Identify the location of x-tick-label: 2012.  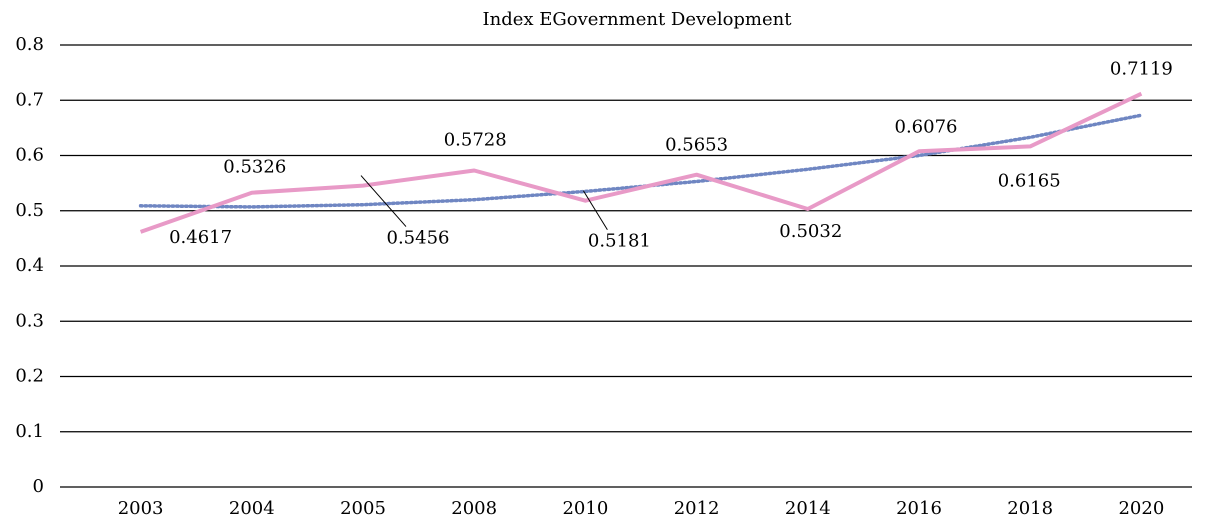
(697, 508).